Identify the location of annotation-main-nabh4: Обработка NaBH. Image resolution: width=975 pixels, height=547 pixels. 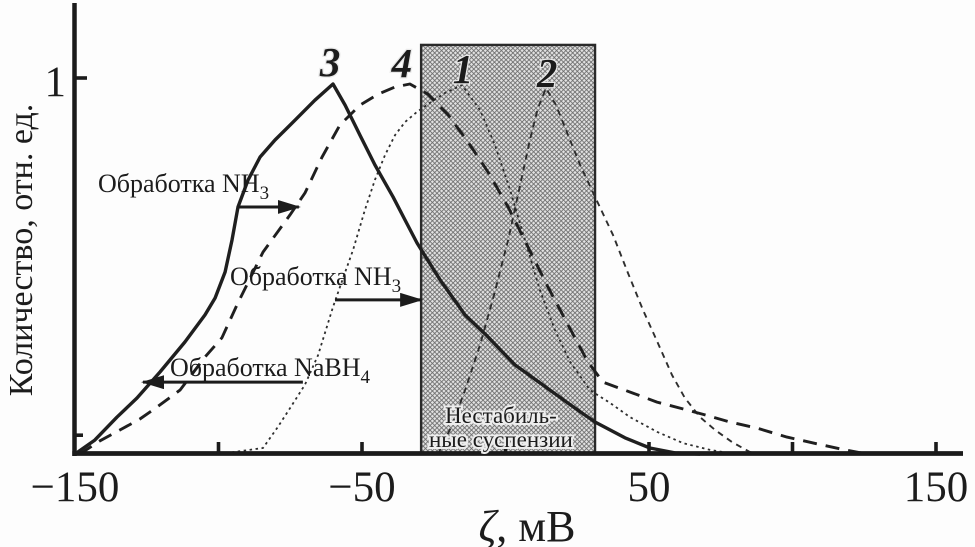
(265, 367).